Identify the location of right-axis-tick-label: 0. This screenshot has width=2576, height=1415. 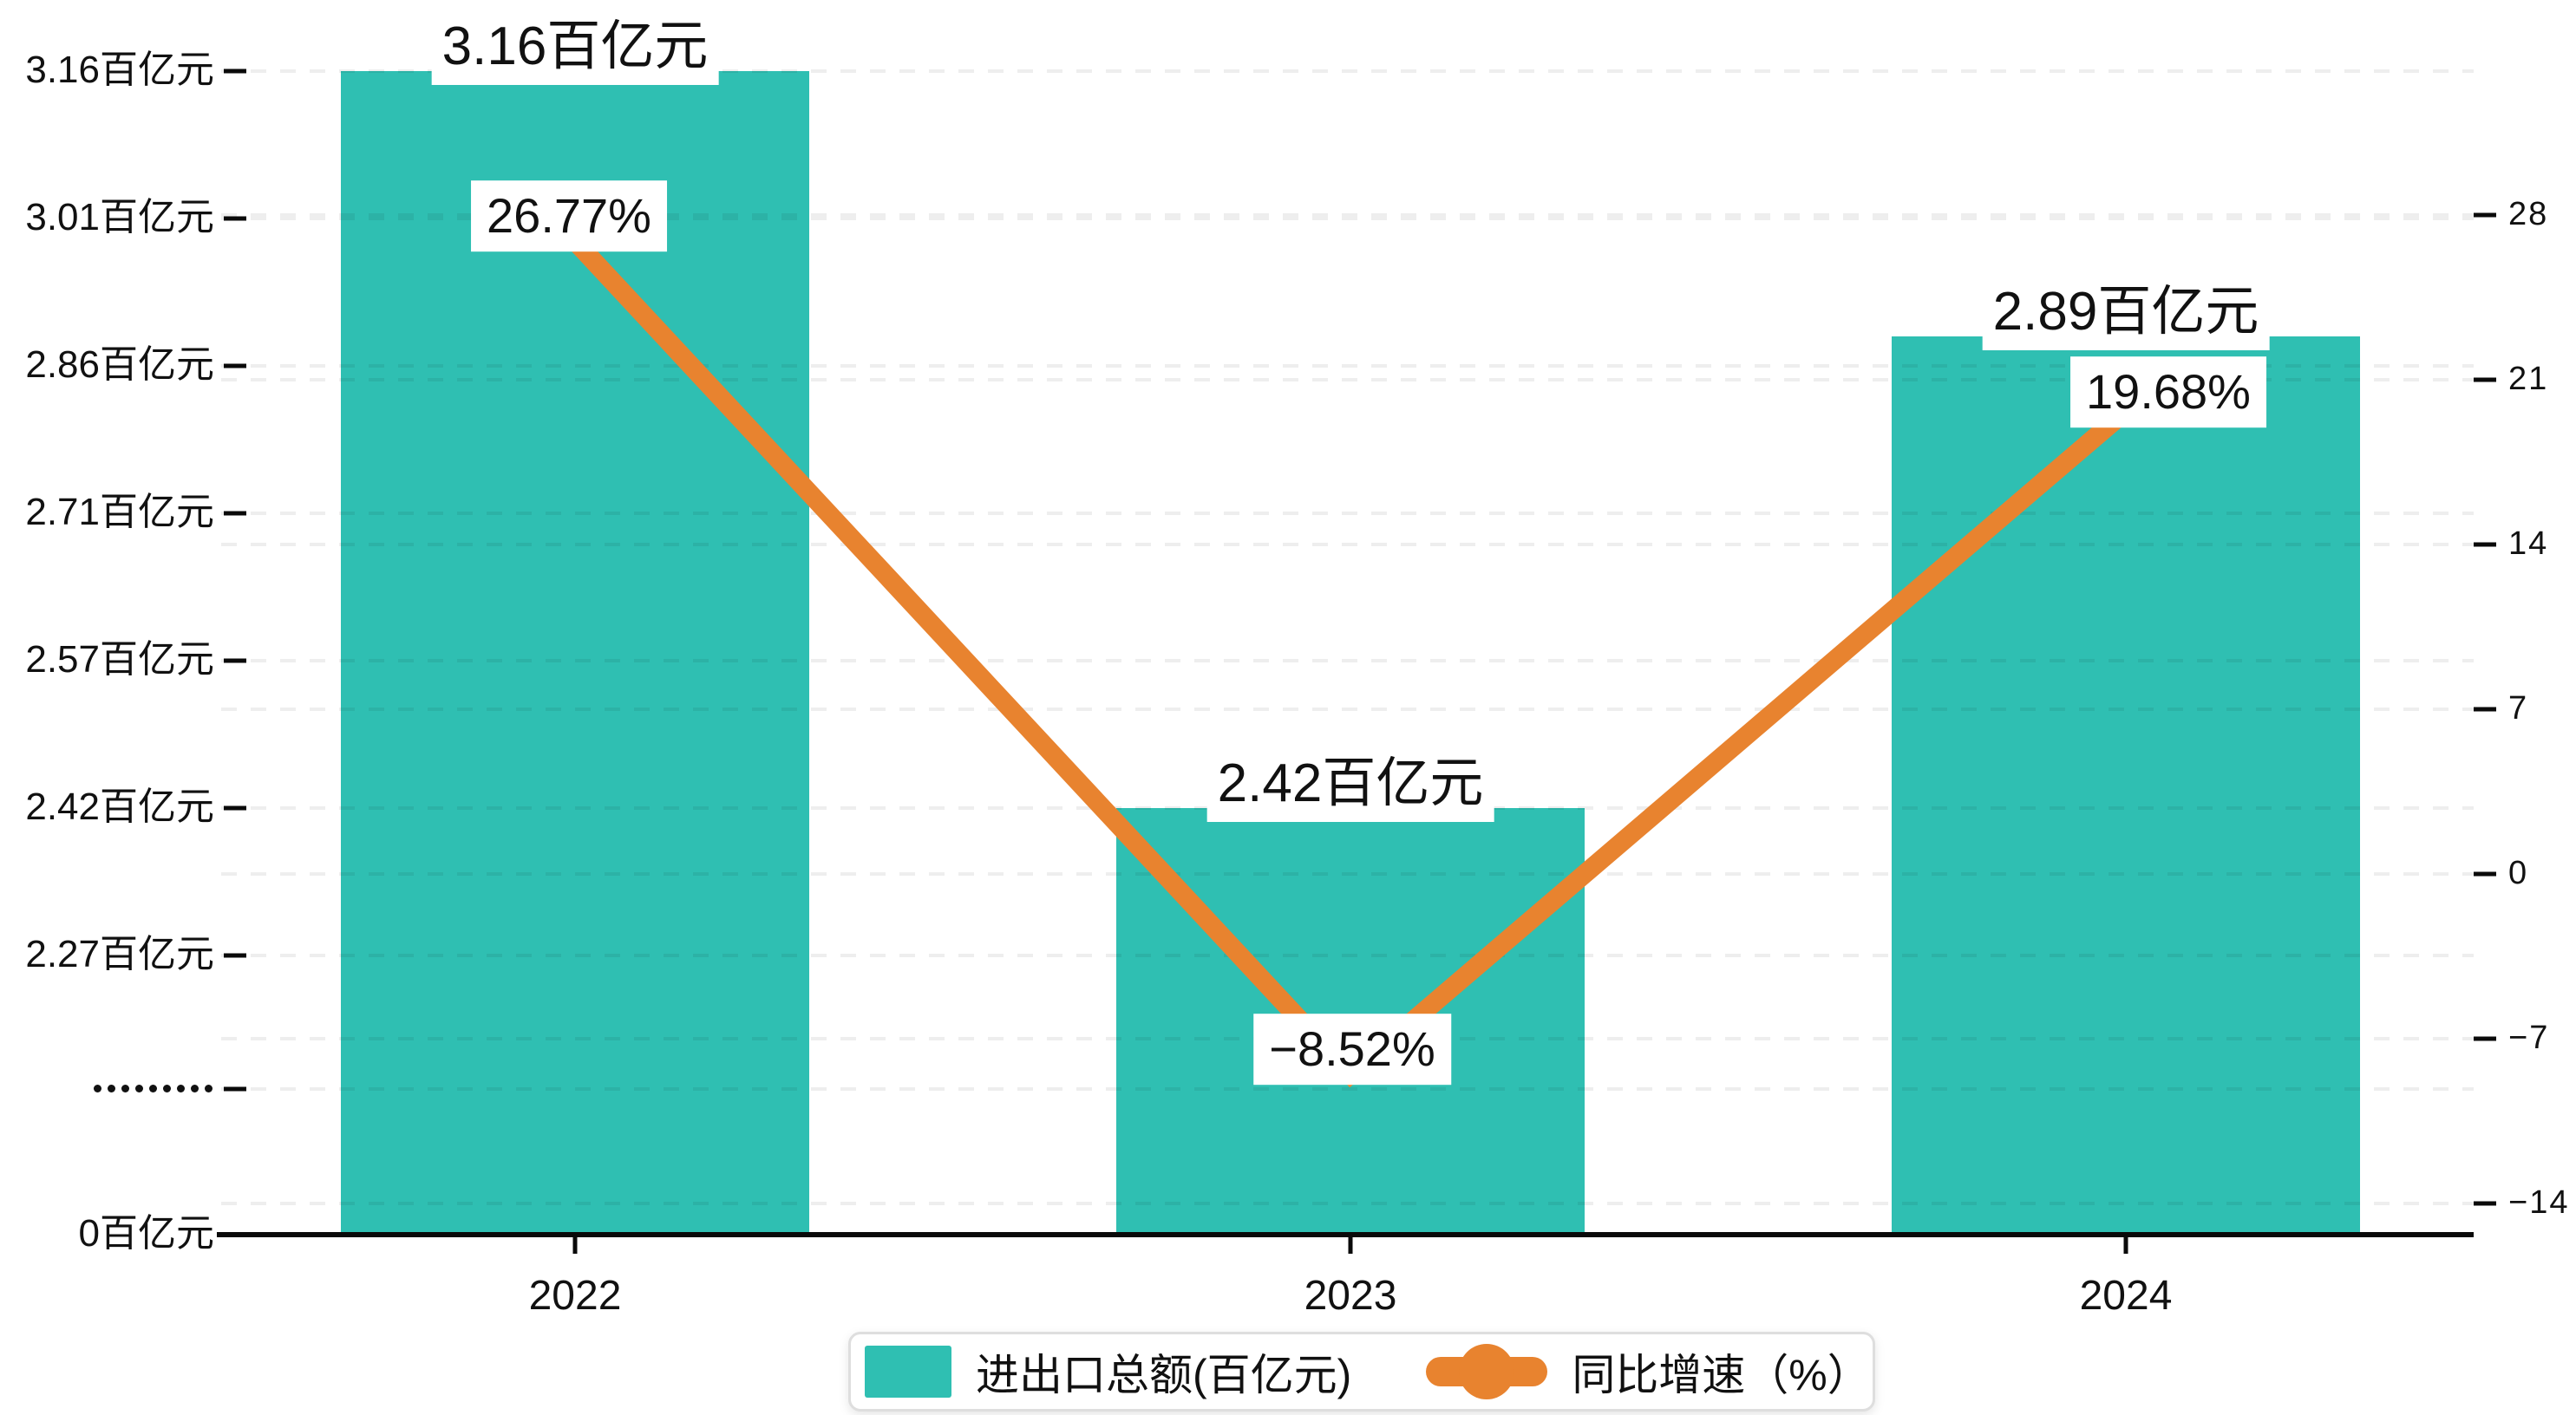
(2518, 873).